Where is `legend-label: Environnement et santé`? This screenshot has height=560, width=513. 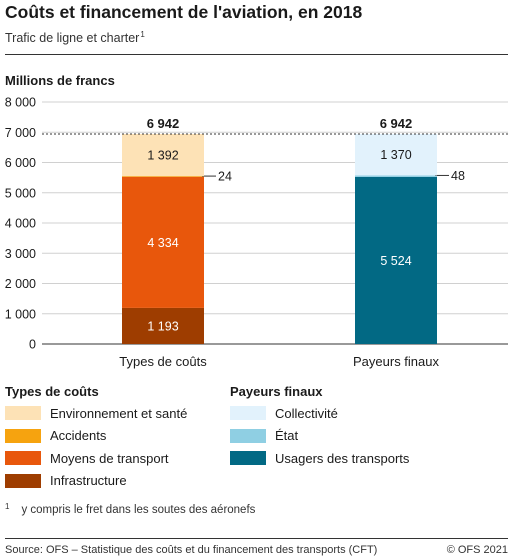 legend-label: Environnement et santé is located at coordinates (119, 413).